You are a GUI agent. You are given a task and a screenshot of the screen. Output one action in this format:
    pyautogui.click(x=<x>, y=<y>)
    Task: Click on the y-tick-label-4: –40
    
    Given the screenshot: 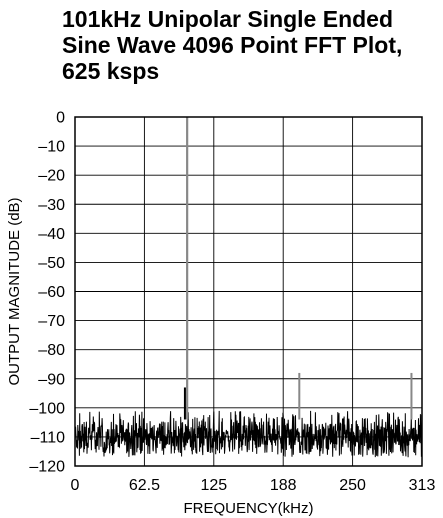 What is the action you would take?
    pyautogui.click(x=51, y=234)
    